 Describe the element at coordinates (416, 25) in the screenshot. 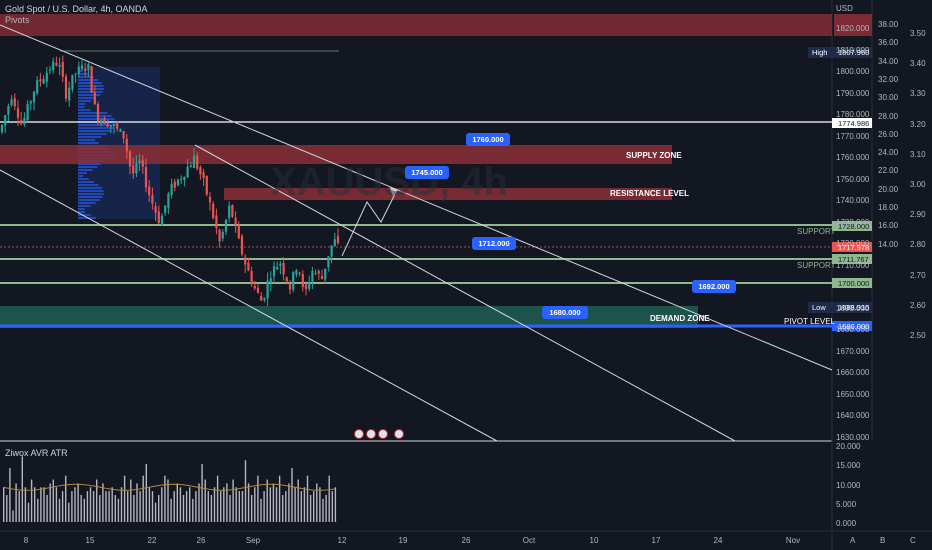

I see `top-supply-band` at that location.